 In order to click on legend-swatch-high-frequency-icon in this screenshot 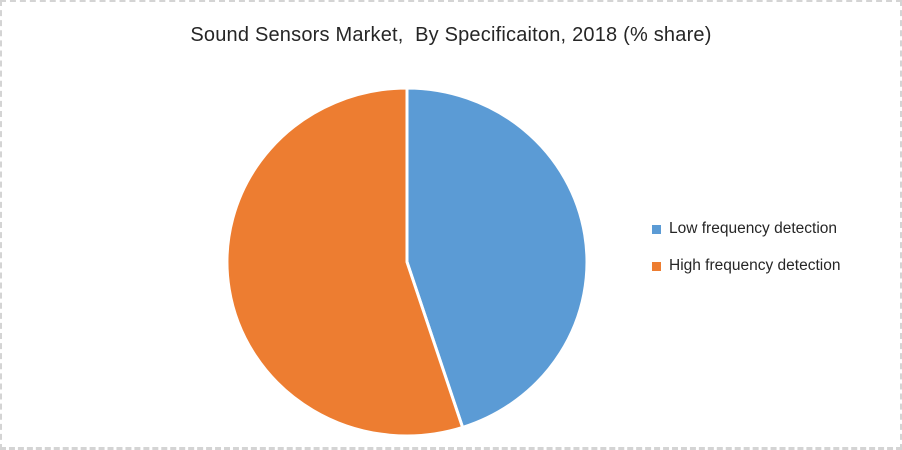, I will do `click(656, 266)`.